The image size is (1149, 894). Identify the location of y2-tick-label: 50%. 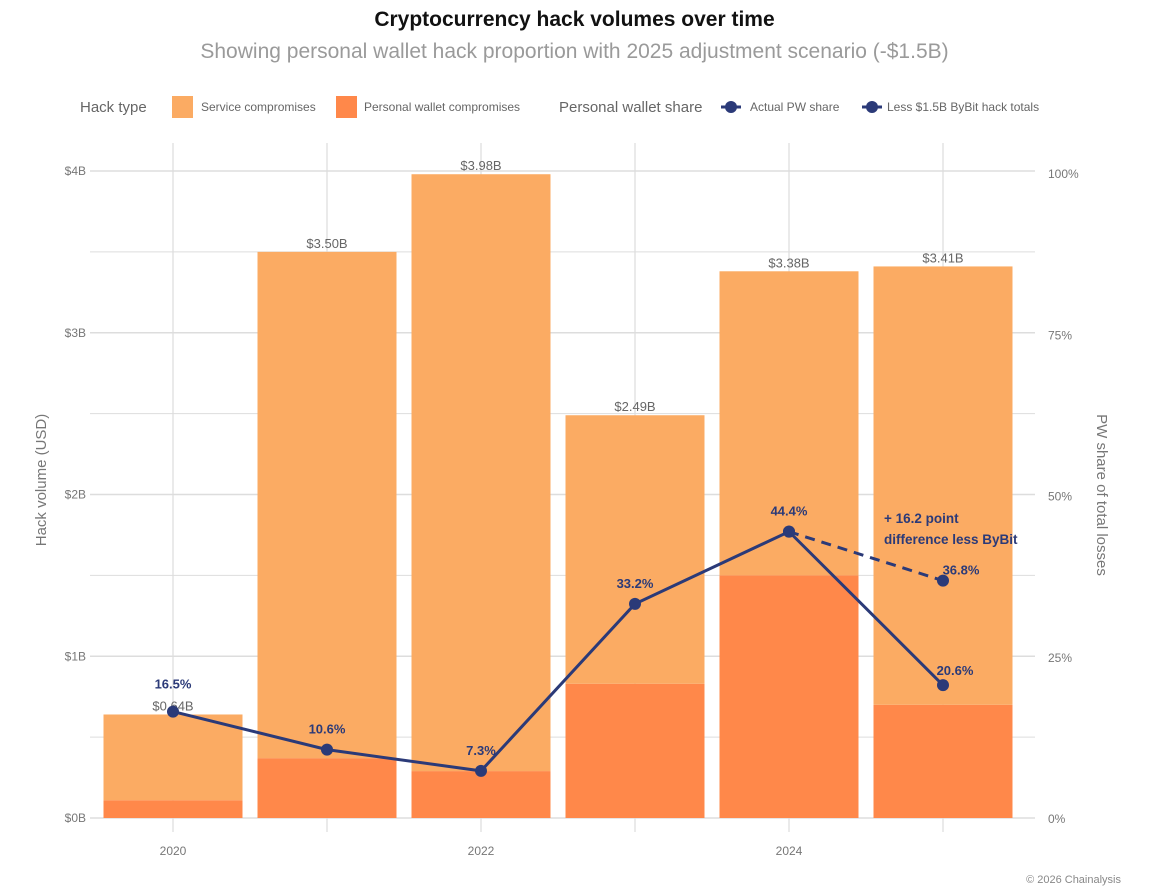
(1060, 497).